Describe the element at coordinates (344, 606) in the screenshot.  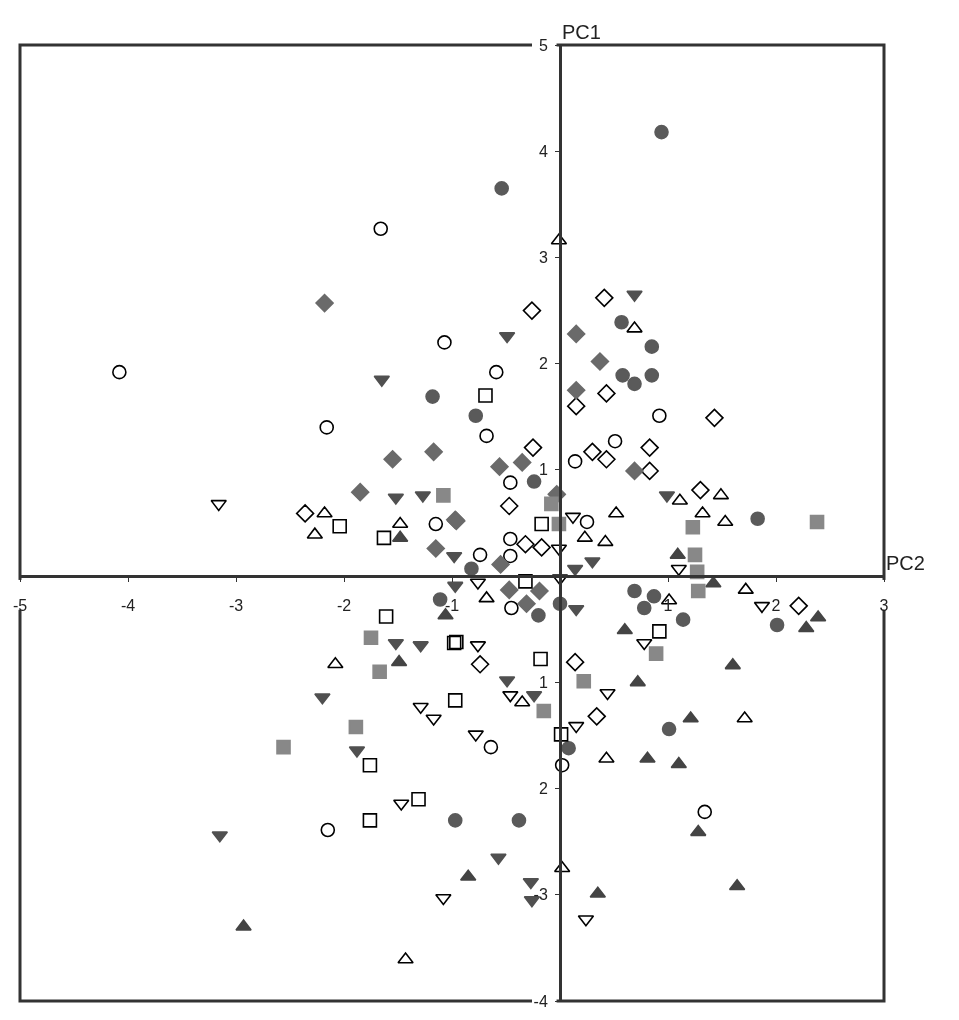
I see `x-tick-label: -2` at that location.